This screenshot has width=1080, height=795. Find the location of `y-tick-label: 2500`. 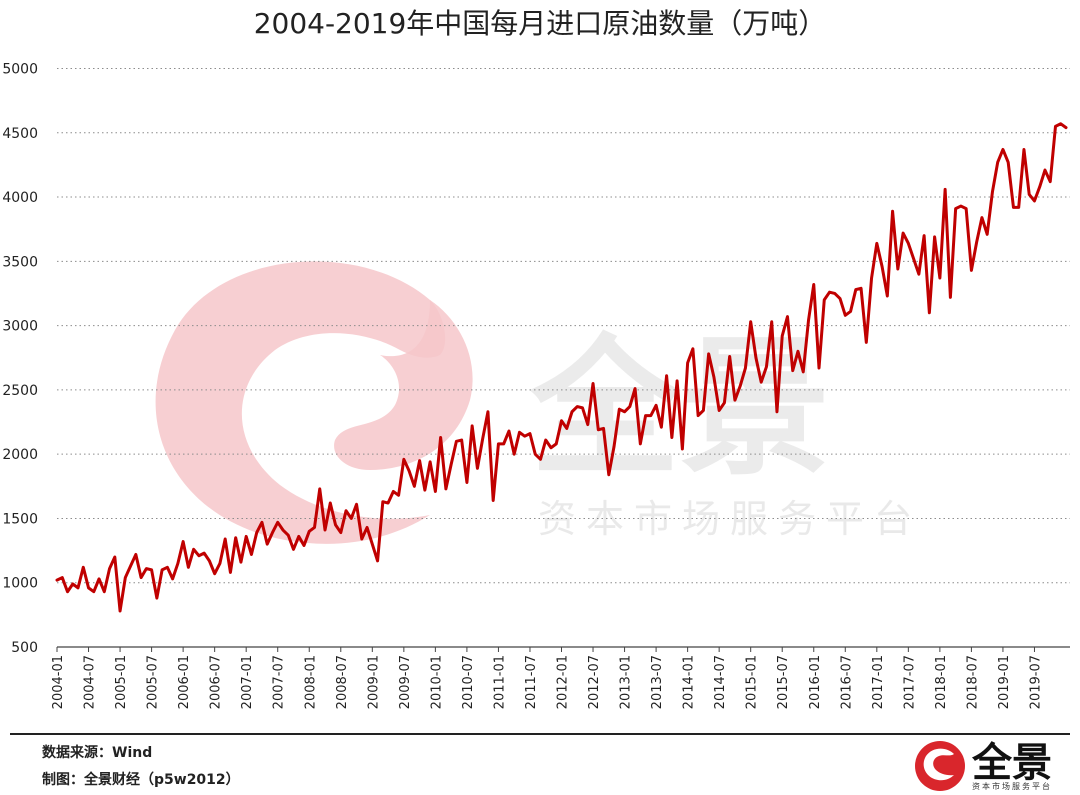

y-tick-label: 2500 is located at coordinates (20, 391).